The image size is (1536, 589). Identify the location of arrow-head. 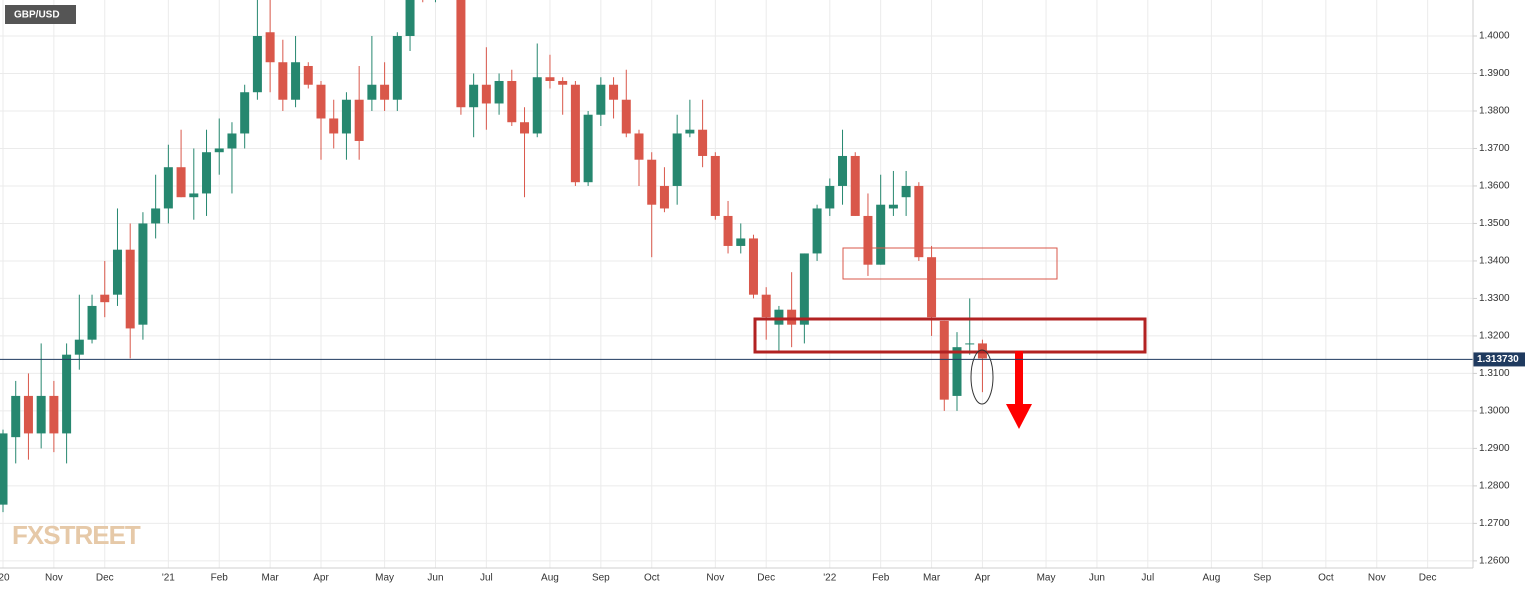
(1019, 416).